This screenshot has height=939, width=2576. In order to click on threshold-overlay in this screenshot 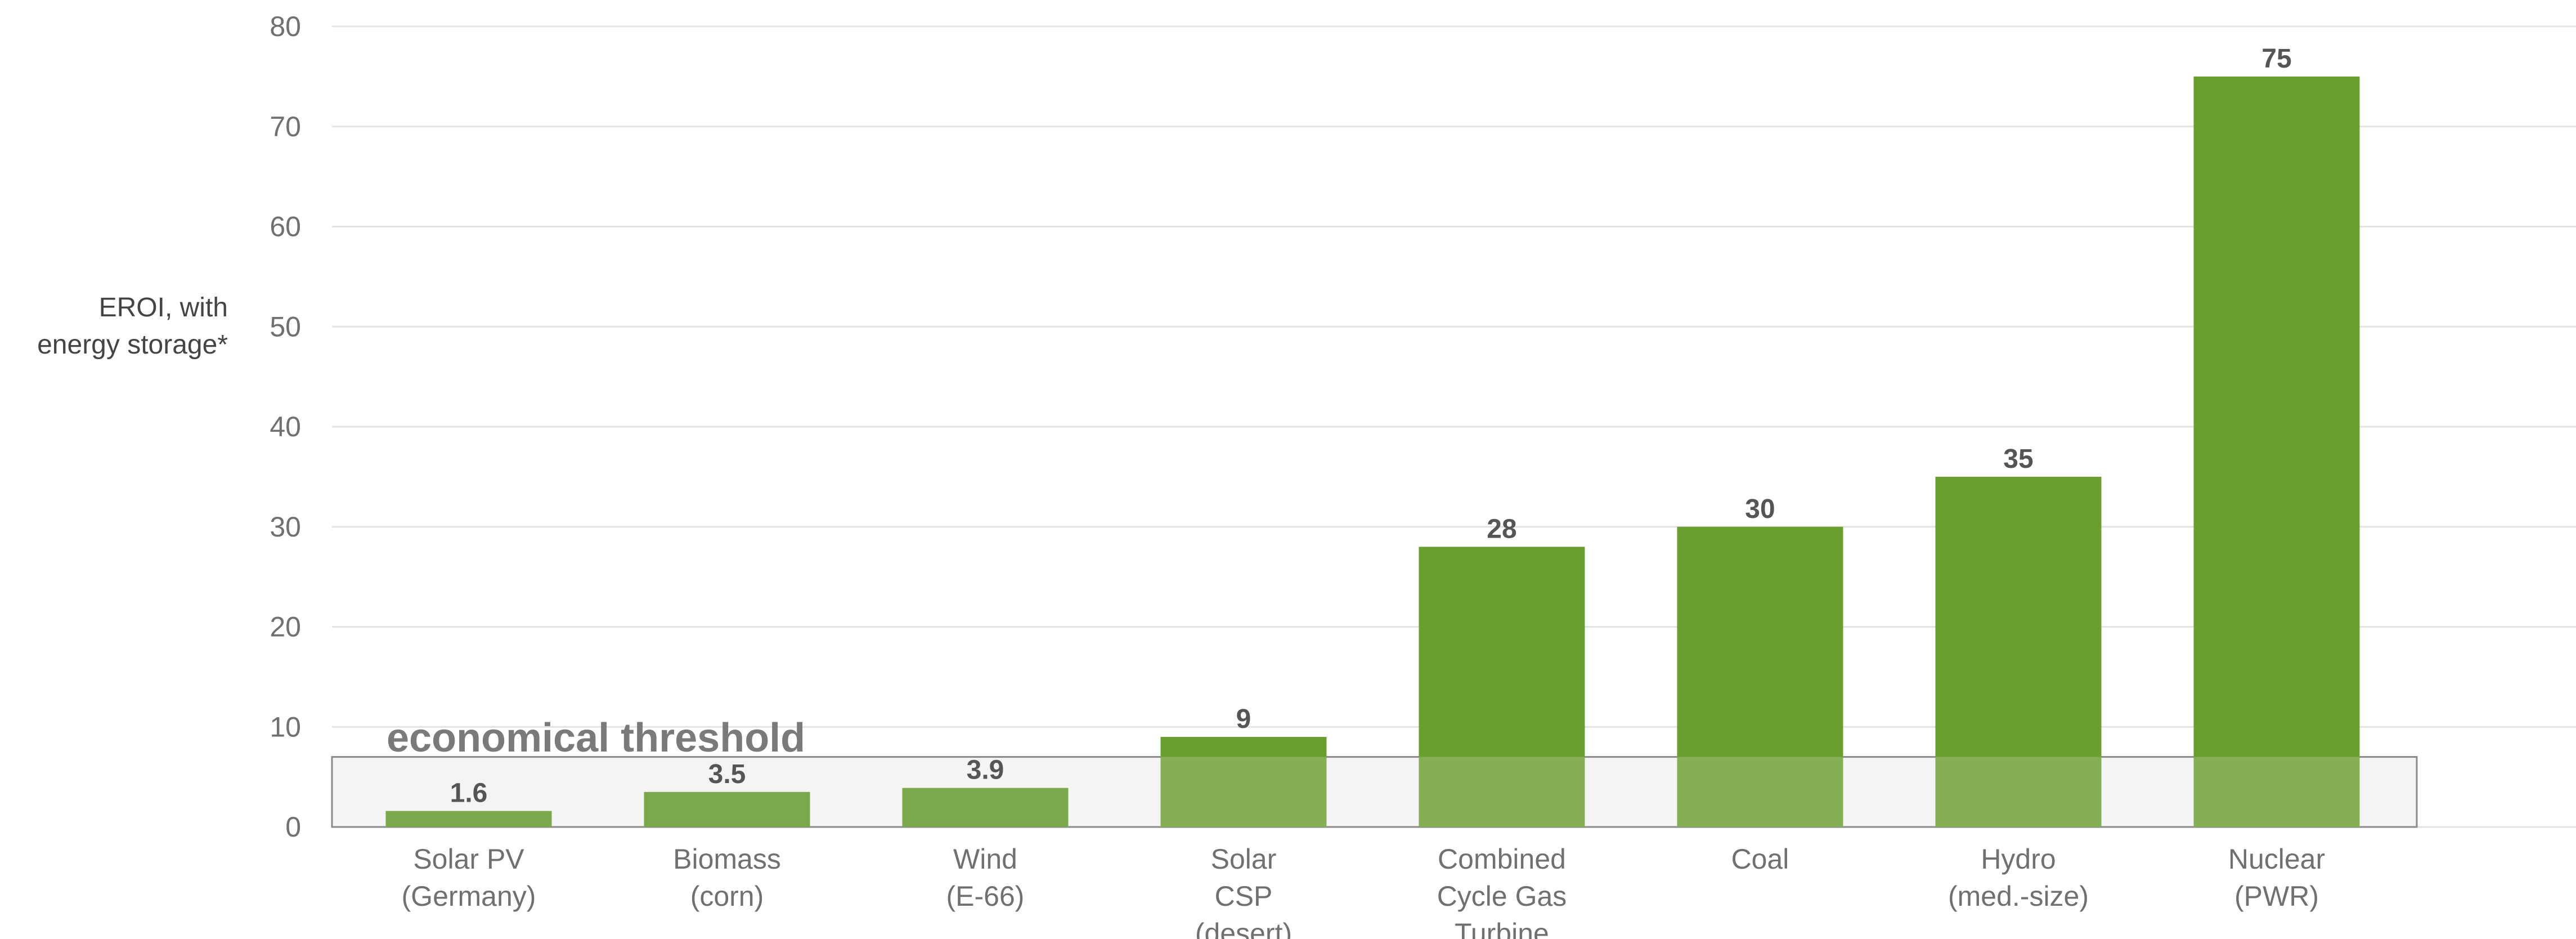, I will do `click(1760, 792)`.